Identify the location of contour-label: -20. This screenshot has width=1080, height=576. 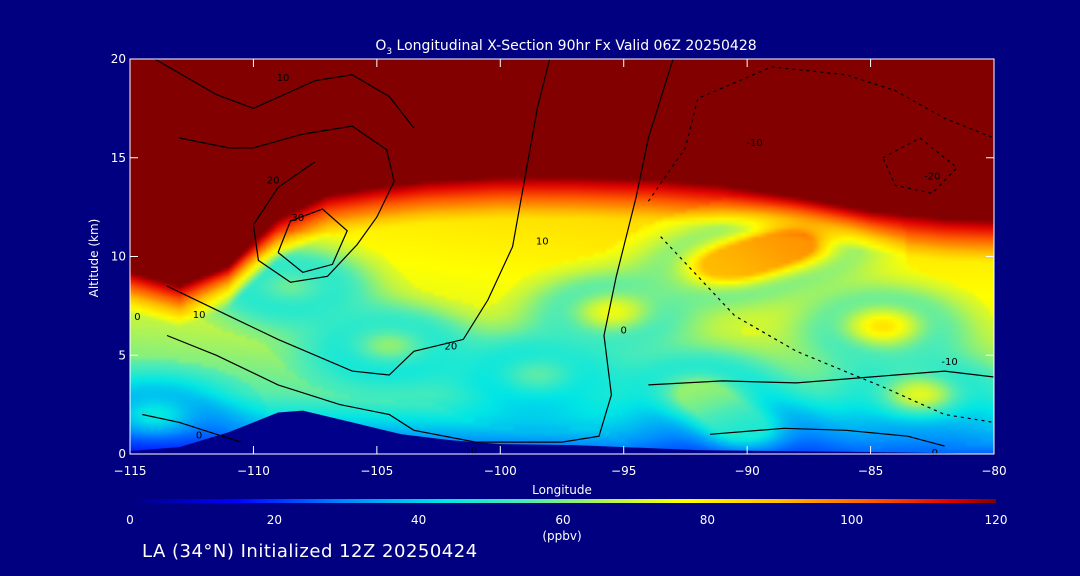
(932, 177).